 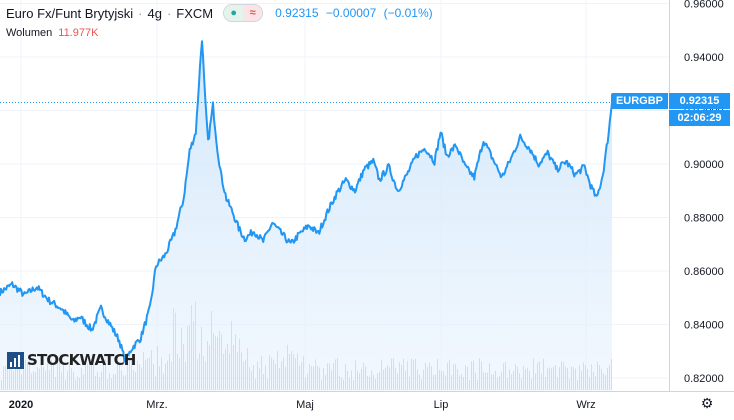 I want to click on countdown-tag: 02:06:29, so click(x=699, y=118).